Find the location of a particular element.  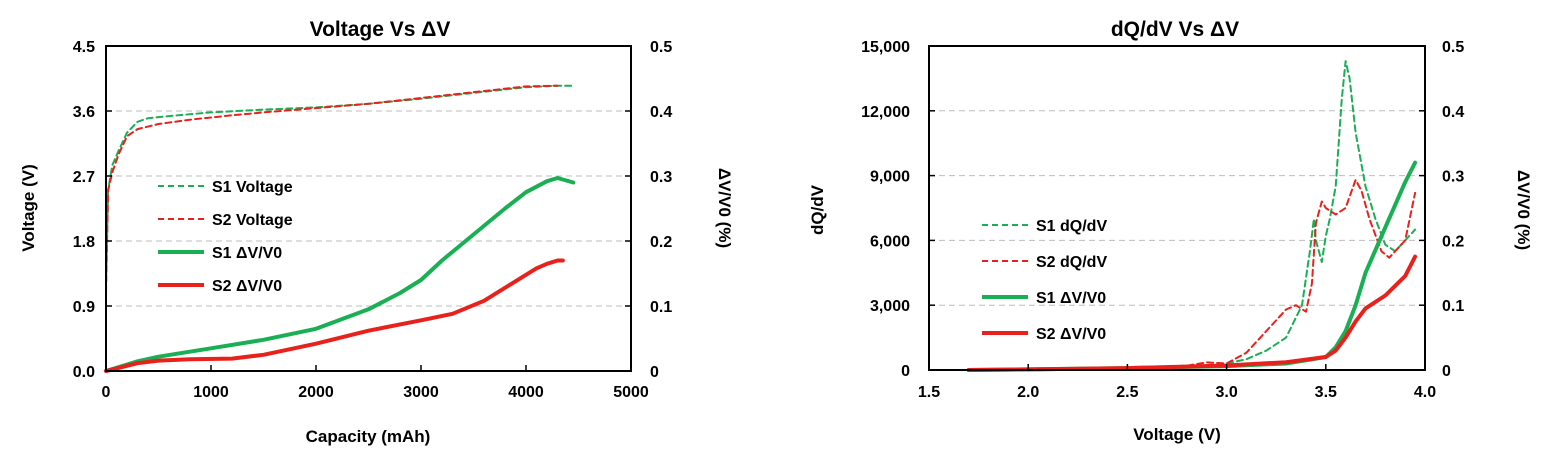

y-tick-label: 0.0 is located at coordinates (84, 372).